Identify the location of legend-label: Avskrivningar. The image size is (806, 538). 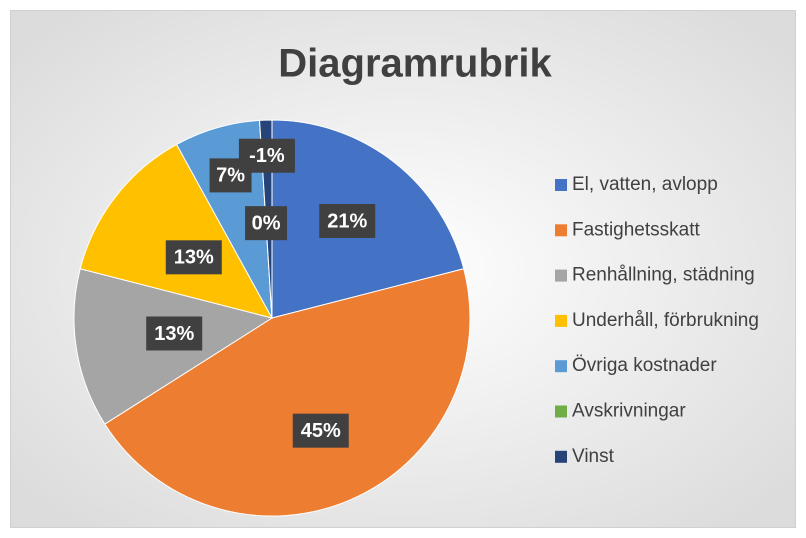
(629, 411).